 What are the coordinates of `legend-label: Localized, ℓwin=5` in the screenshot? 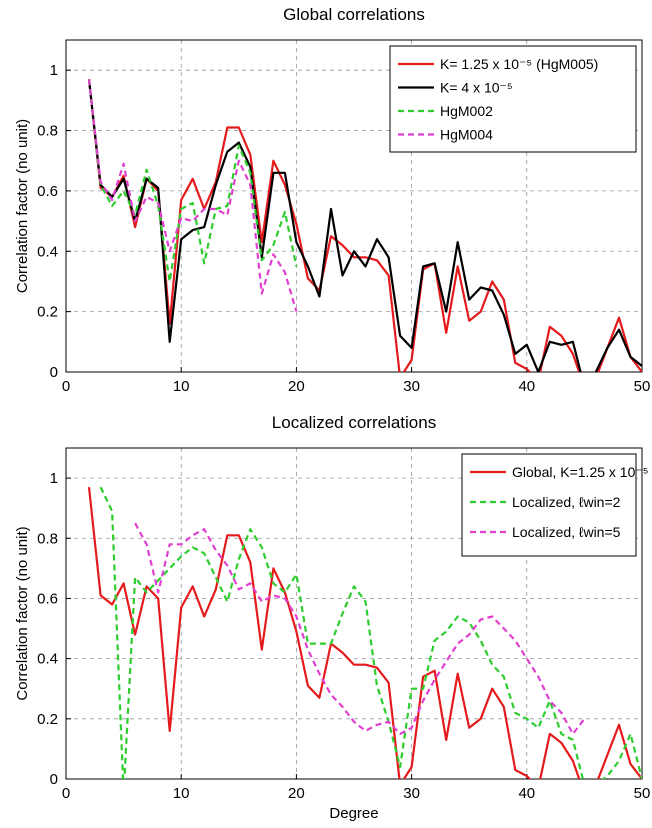 It's located at (566, 532).